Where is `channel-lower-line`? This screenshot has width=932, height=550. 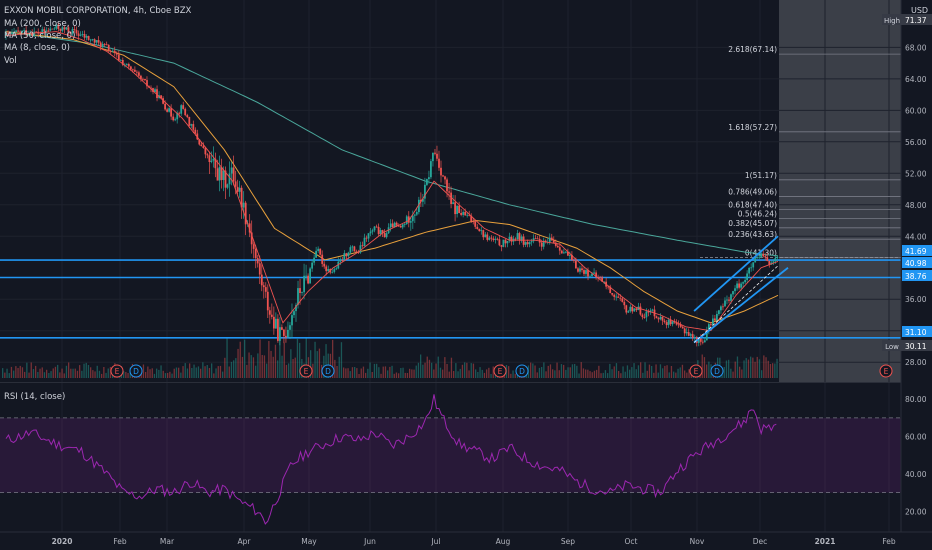 channel-lower-line is located at coordinates (741, 305).